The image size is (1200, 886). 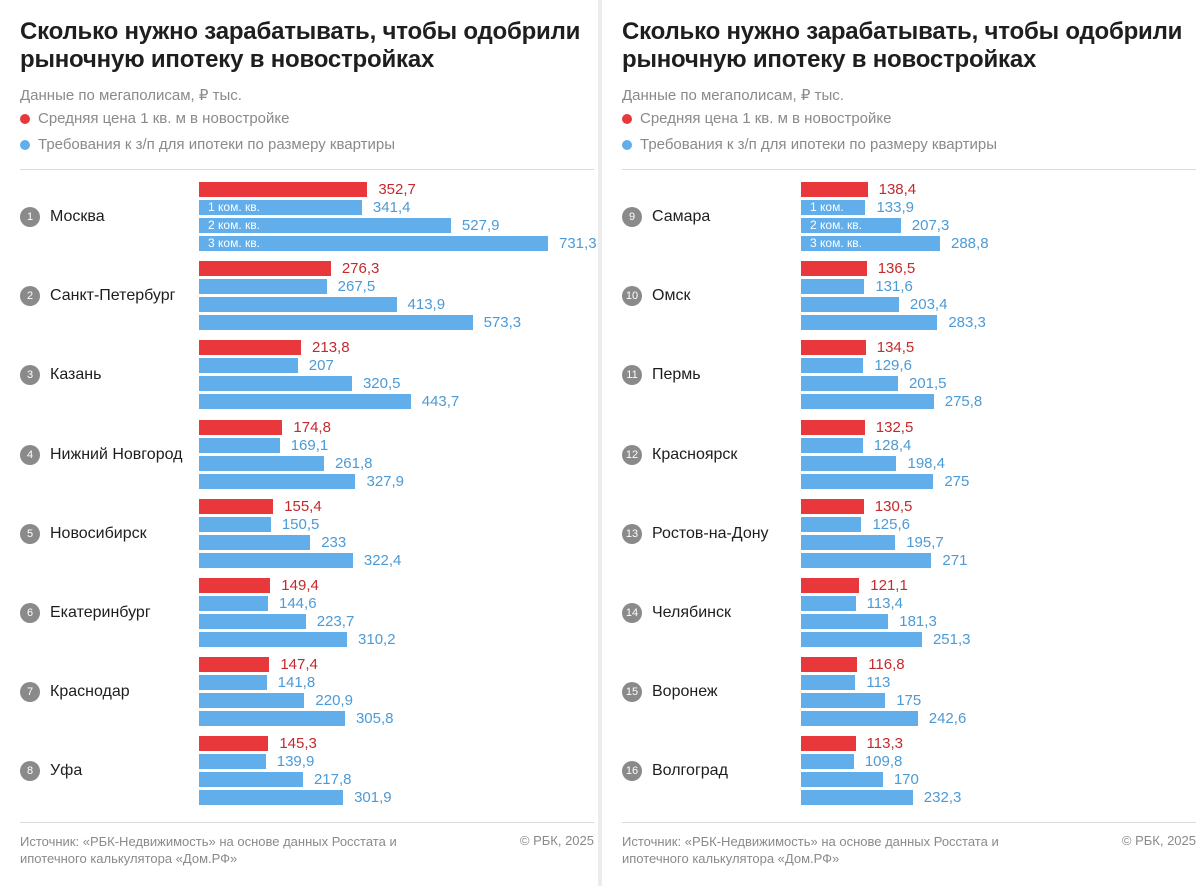 I want to click on city-name: Самара, so click(x=681, y=216).